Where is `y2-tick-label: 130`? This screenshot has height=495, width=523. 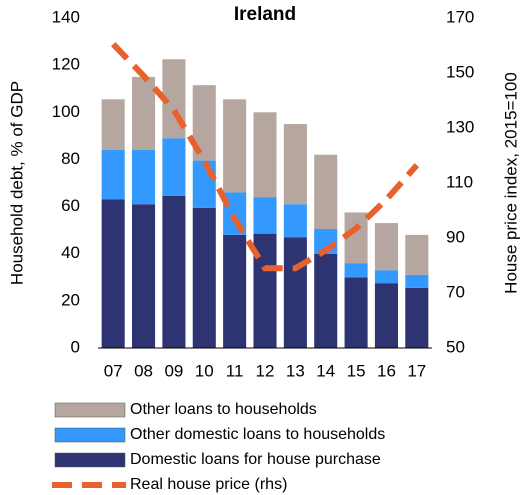
y2-tick-label: 130 is located at coordinates (460, 126).